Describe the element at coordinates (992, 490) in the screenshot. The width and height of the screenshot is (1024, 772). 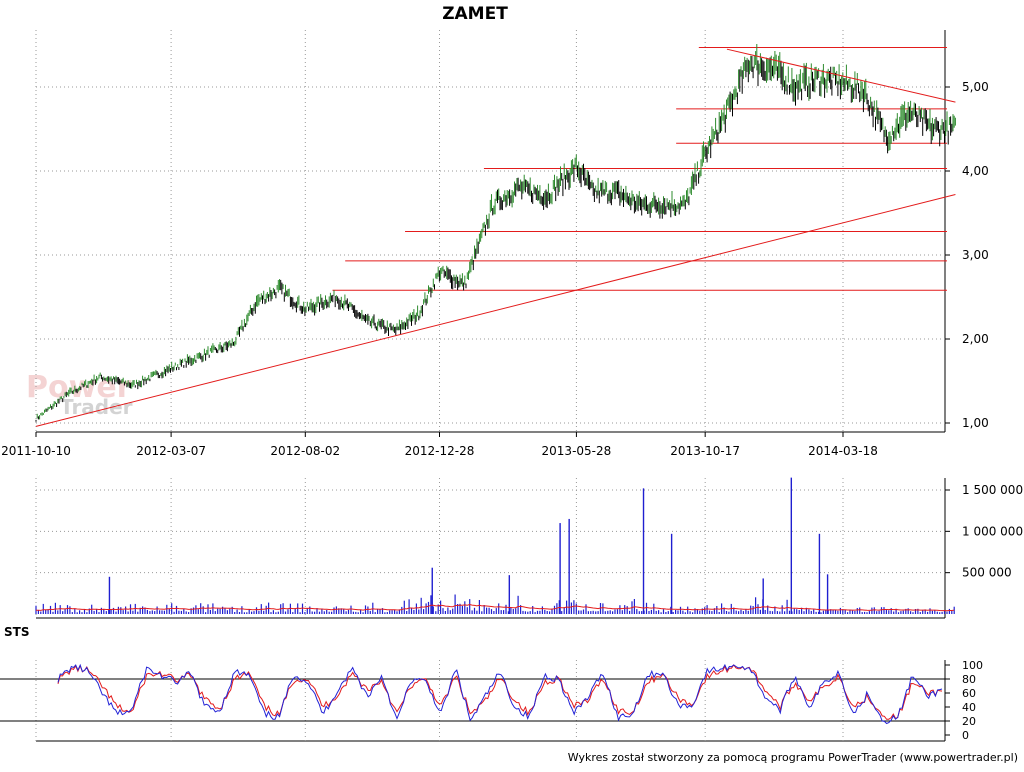
I see `volume-y-tick-label: 1 500 000` at that location.